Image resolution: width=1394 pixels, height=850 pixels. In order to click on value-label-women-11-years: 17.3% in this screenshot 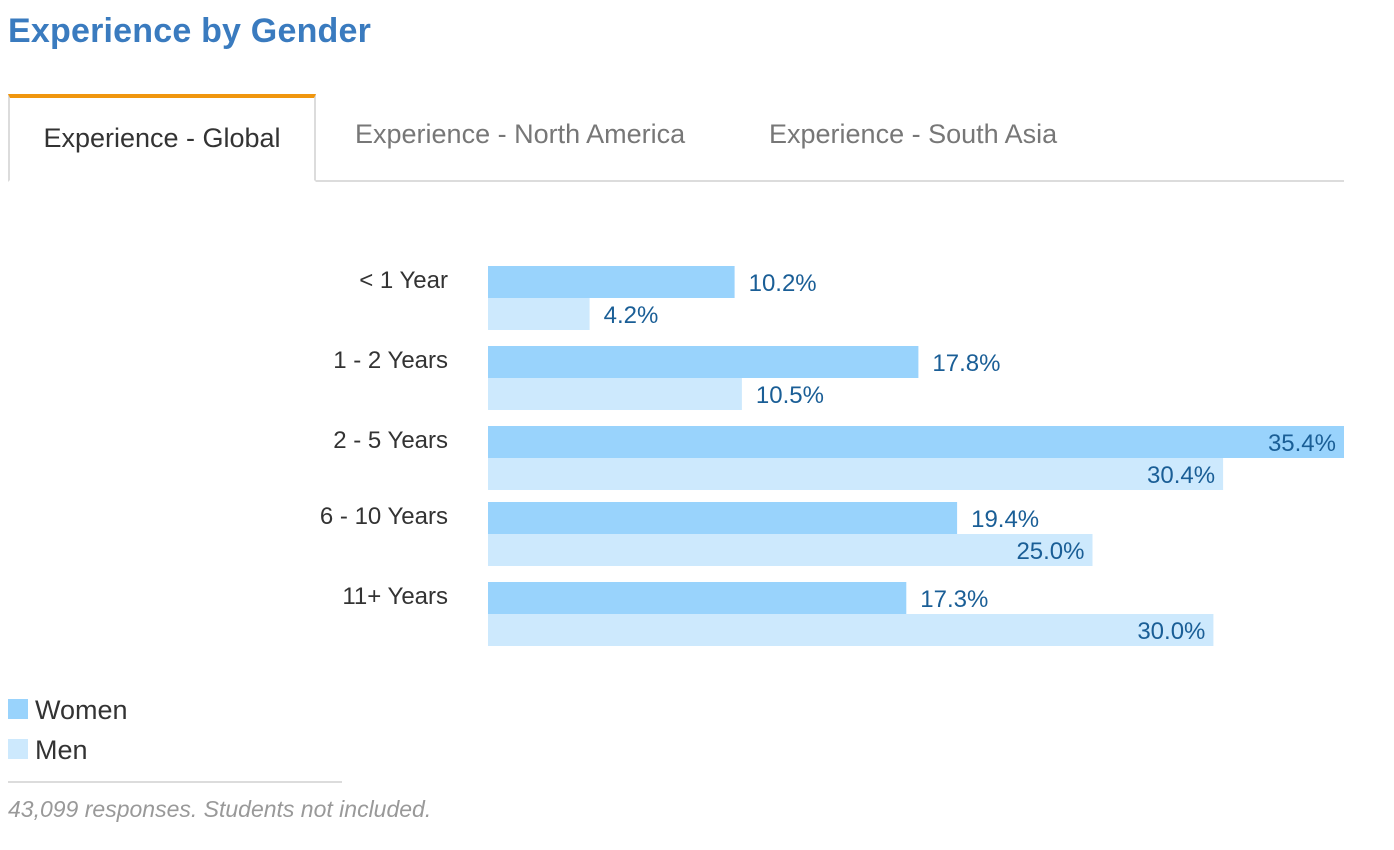, I will do `click(954, 599)`.